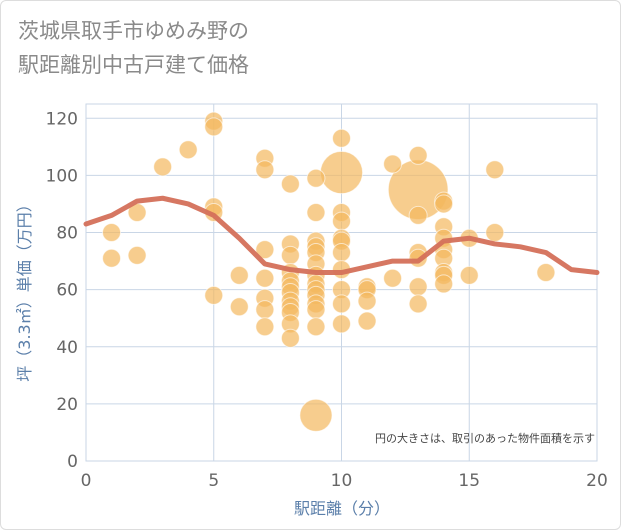 This screenshot has height=530, width=621. Describe the element at coordinates (597, 481) in the screenshot. I see `x-tick-label: 20` at that location.